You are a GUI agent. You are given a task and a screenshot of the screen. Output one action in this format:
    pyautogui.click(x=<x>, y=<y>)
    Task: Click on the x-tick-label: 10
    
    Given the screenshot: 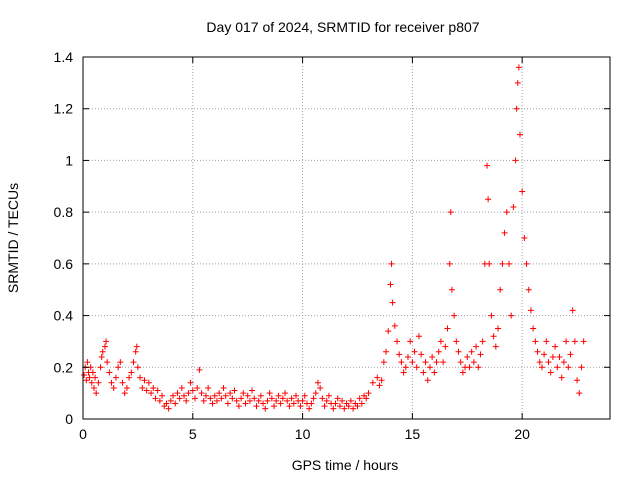 What is the action you would take?
    pyautogui.click(x=303, y=434)
    